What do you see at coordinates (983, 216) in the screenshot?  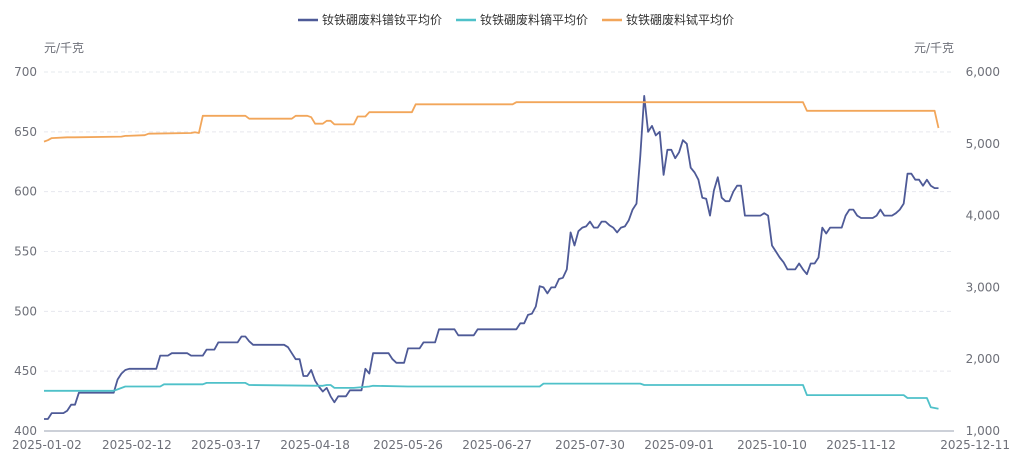 I see `right-tick-label: 4,000` at bounding box center [983, 216].